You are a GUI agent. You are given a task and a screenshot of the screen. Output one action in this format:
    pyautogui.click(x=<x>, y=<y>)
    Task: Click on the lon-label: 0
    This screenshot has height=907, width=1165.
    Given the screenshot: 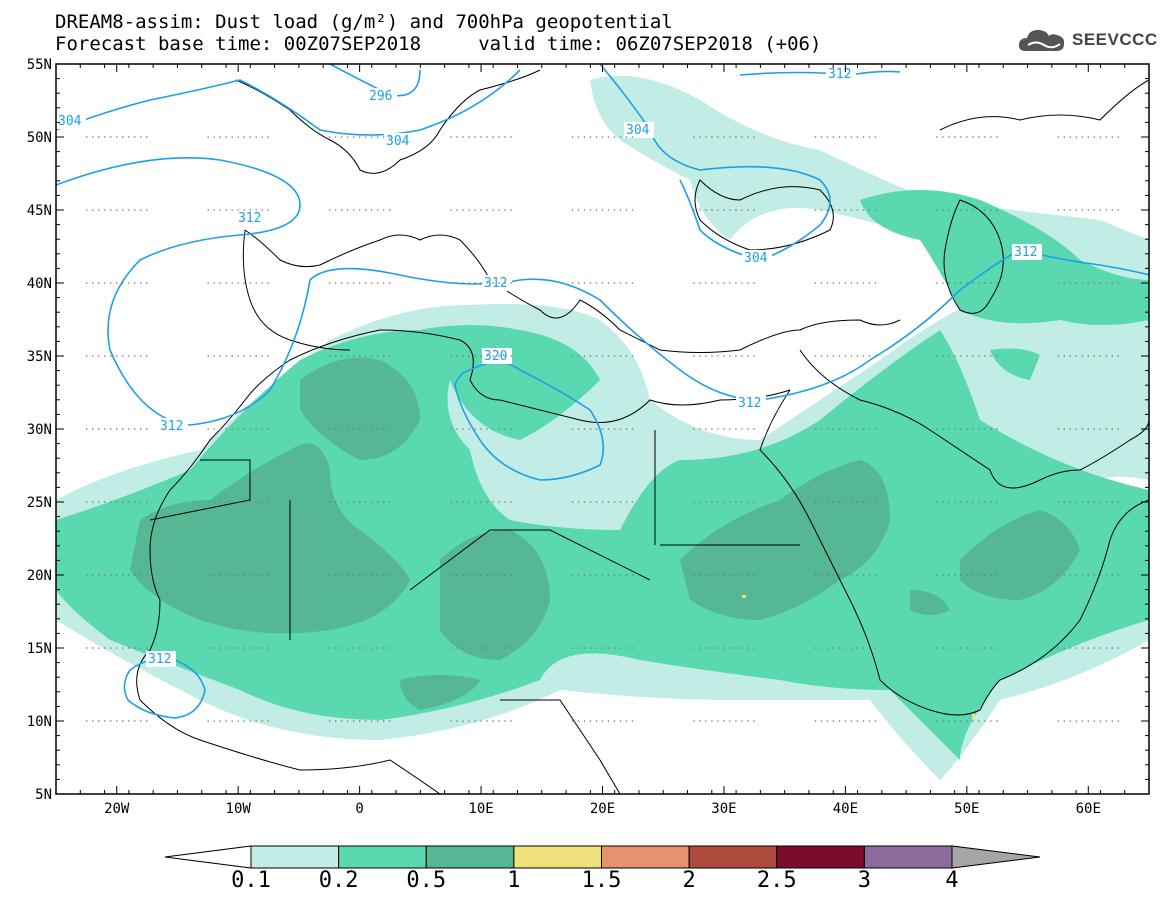 What is the action you would take?
    pyautogui.click(x=359, y=809)
    